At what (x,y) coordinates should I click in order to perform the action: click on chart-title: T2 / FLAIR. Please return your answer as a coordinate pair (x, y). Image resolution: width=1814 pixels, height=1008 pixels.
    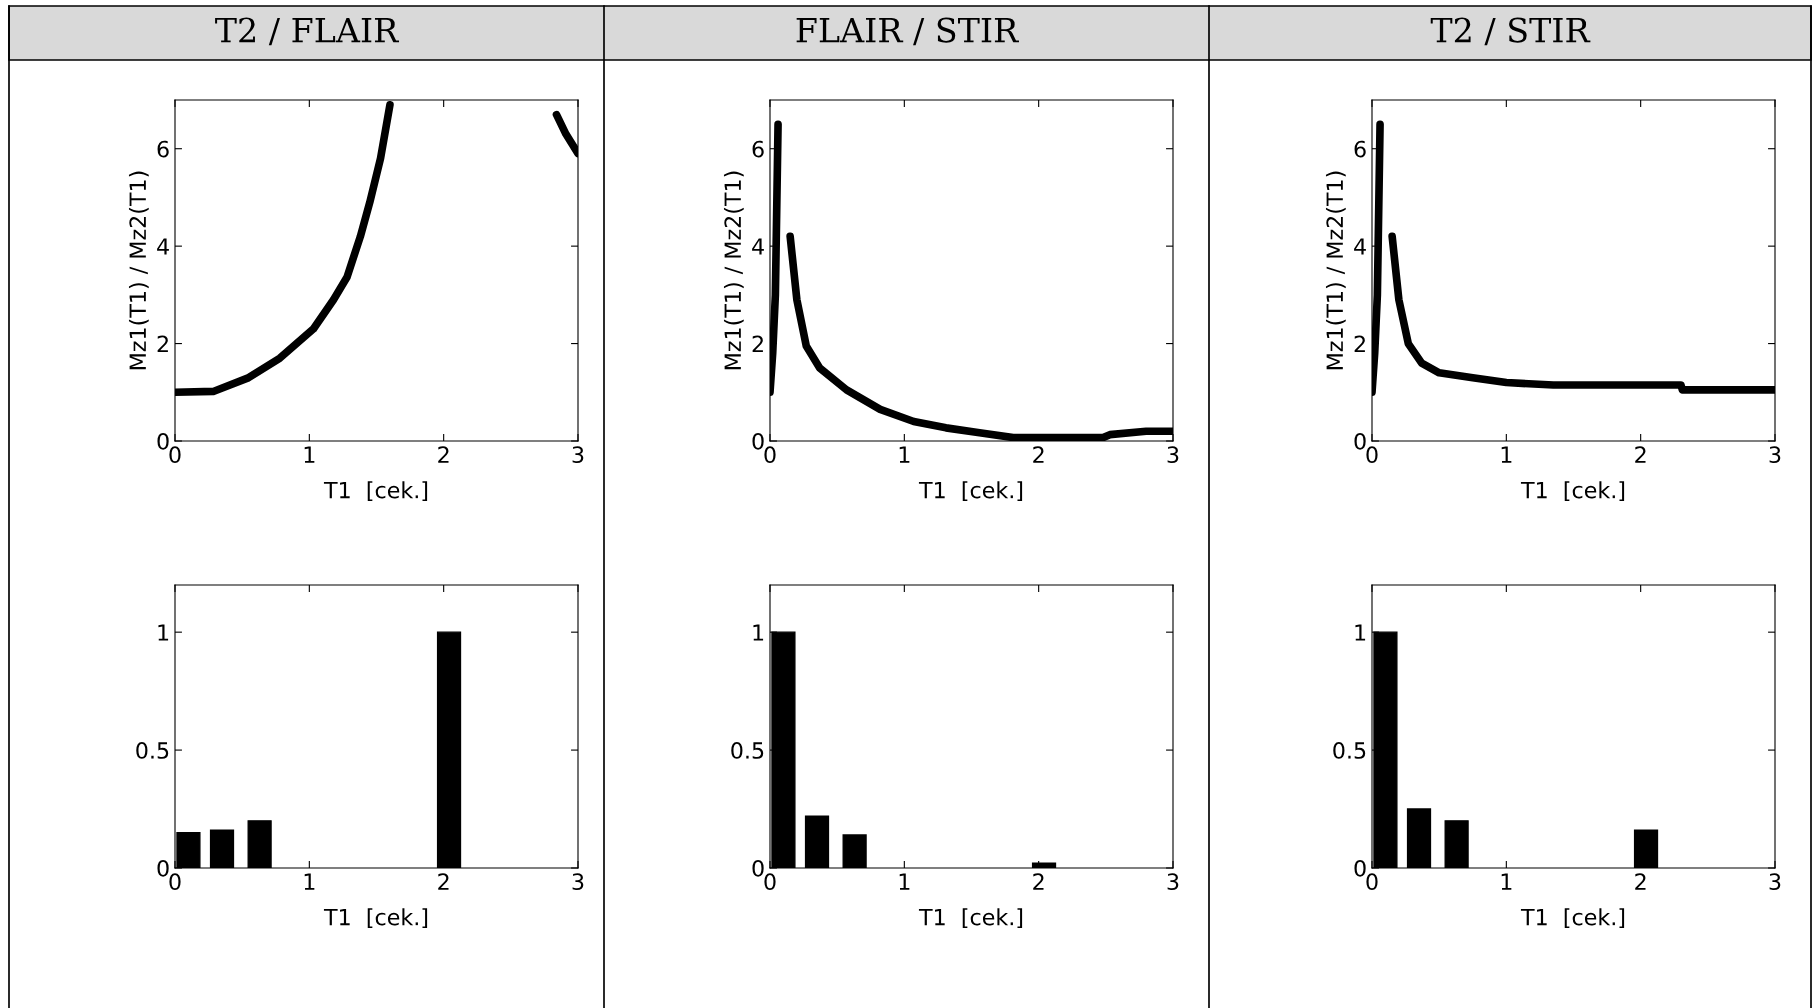
    Looking at the image, I should click on (307, 31).